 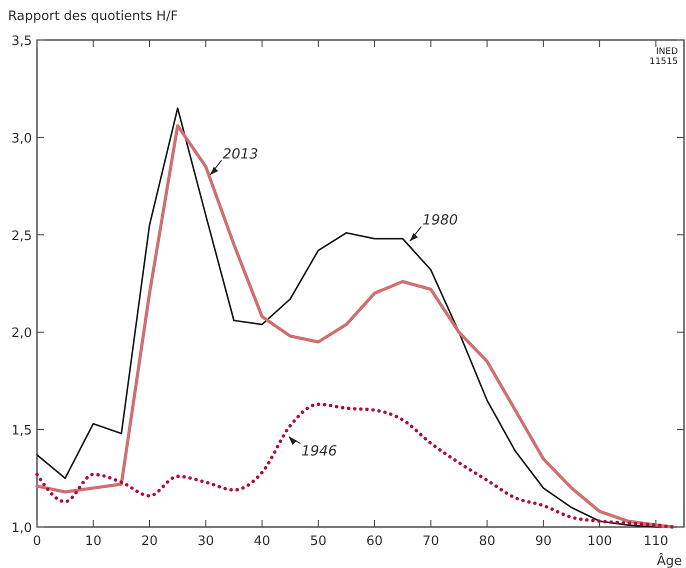 I want to click on y-tick-label: 2,5, so click(x=21, y=236).